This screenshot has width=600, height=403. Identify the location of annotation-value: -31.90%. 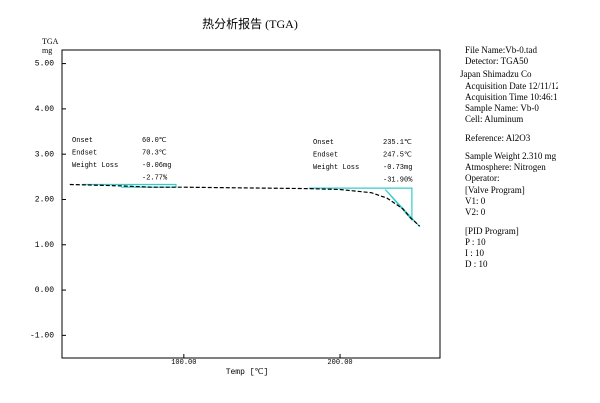
(398, 180).